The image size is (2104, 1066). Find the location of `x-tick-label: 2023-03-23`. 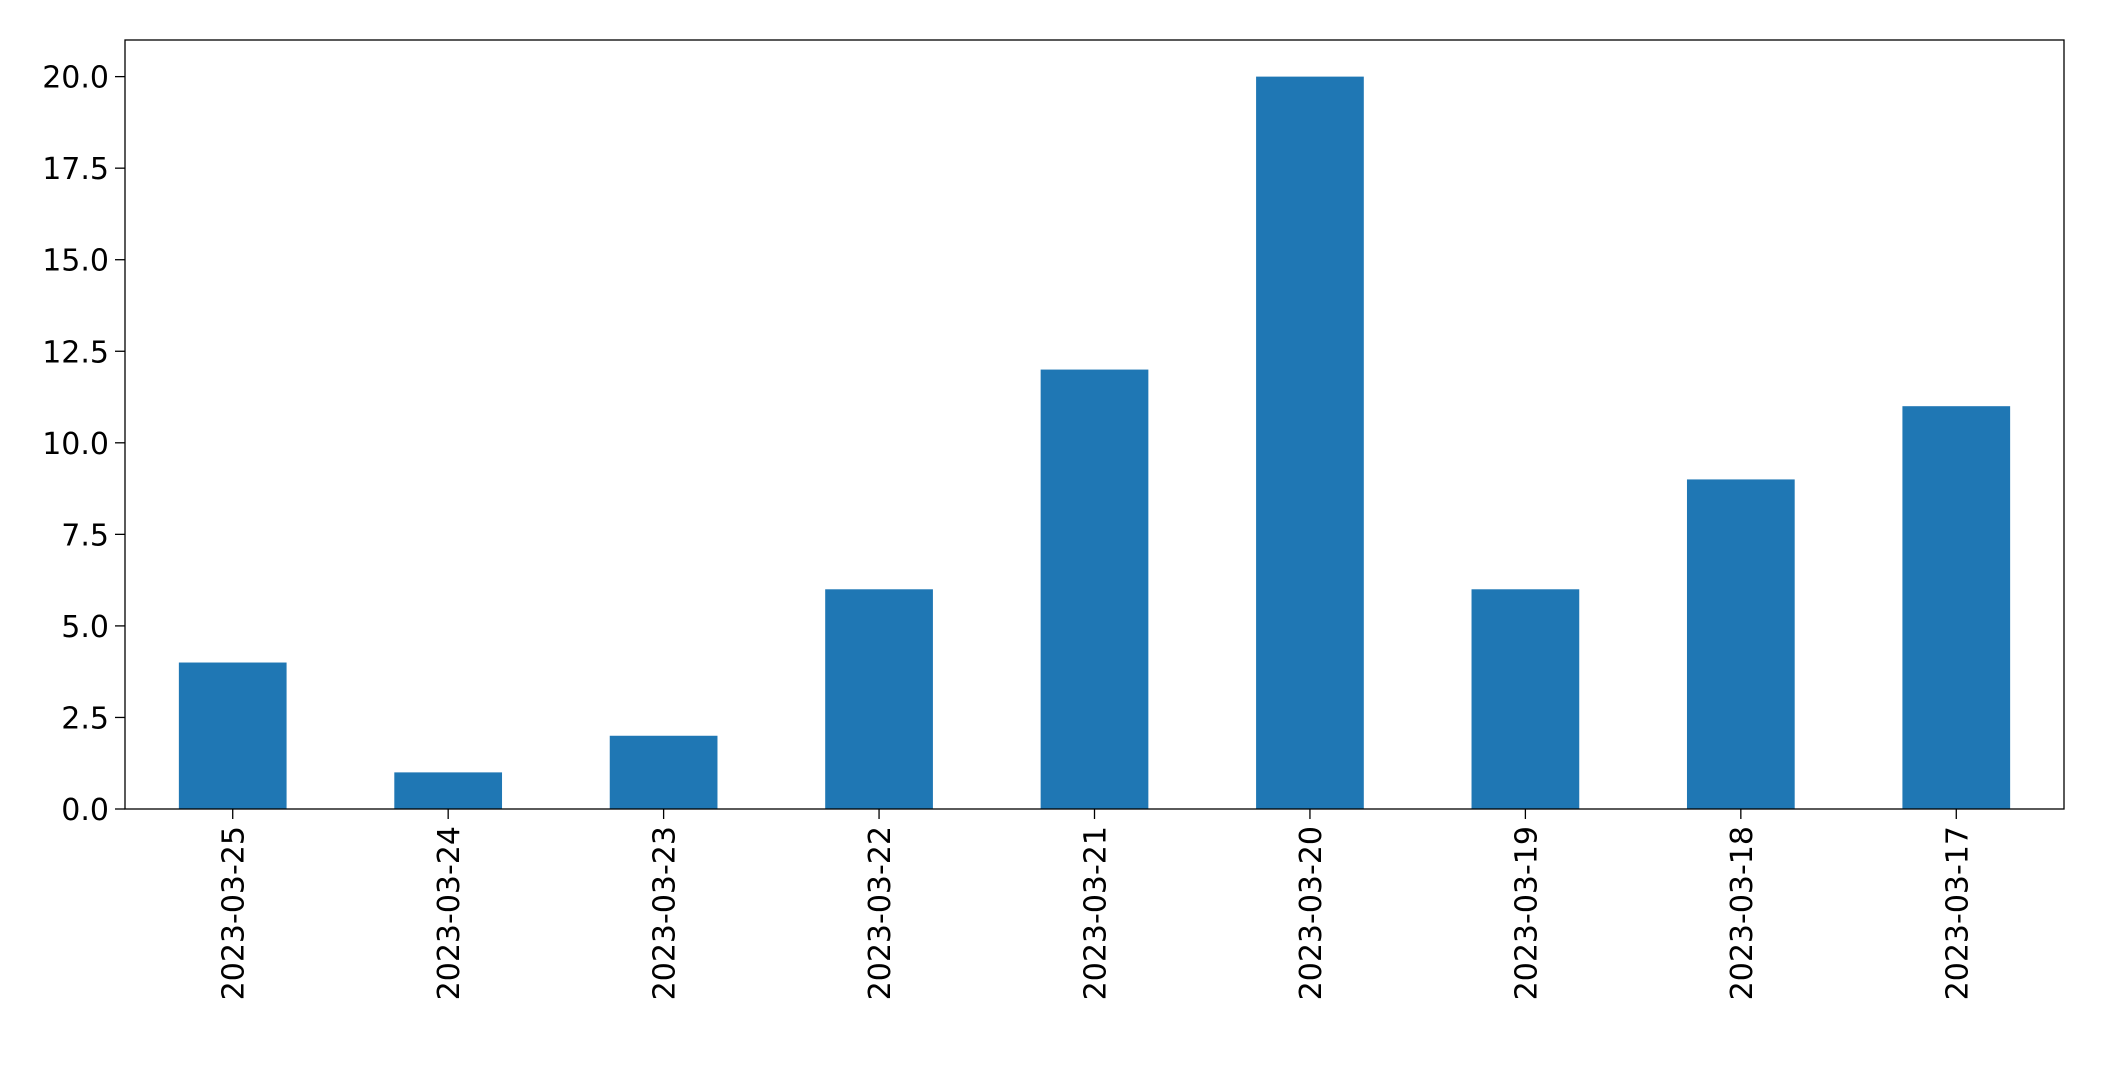

x-tick-label: 2023-03-23 is located at coordinates (665, 913).